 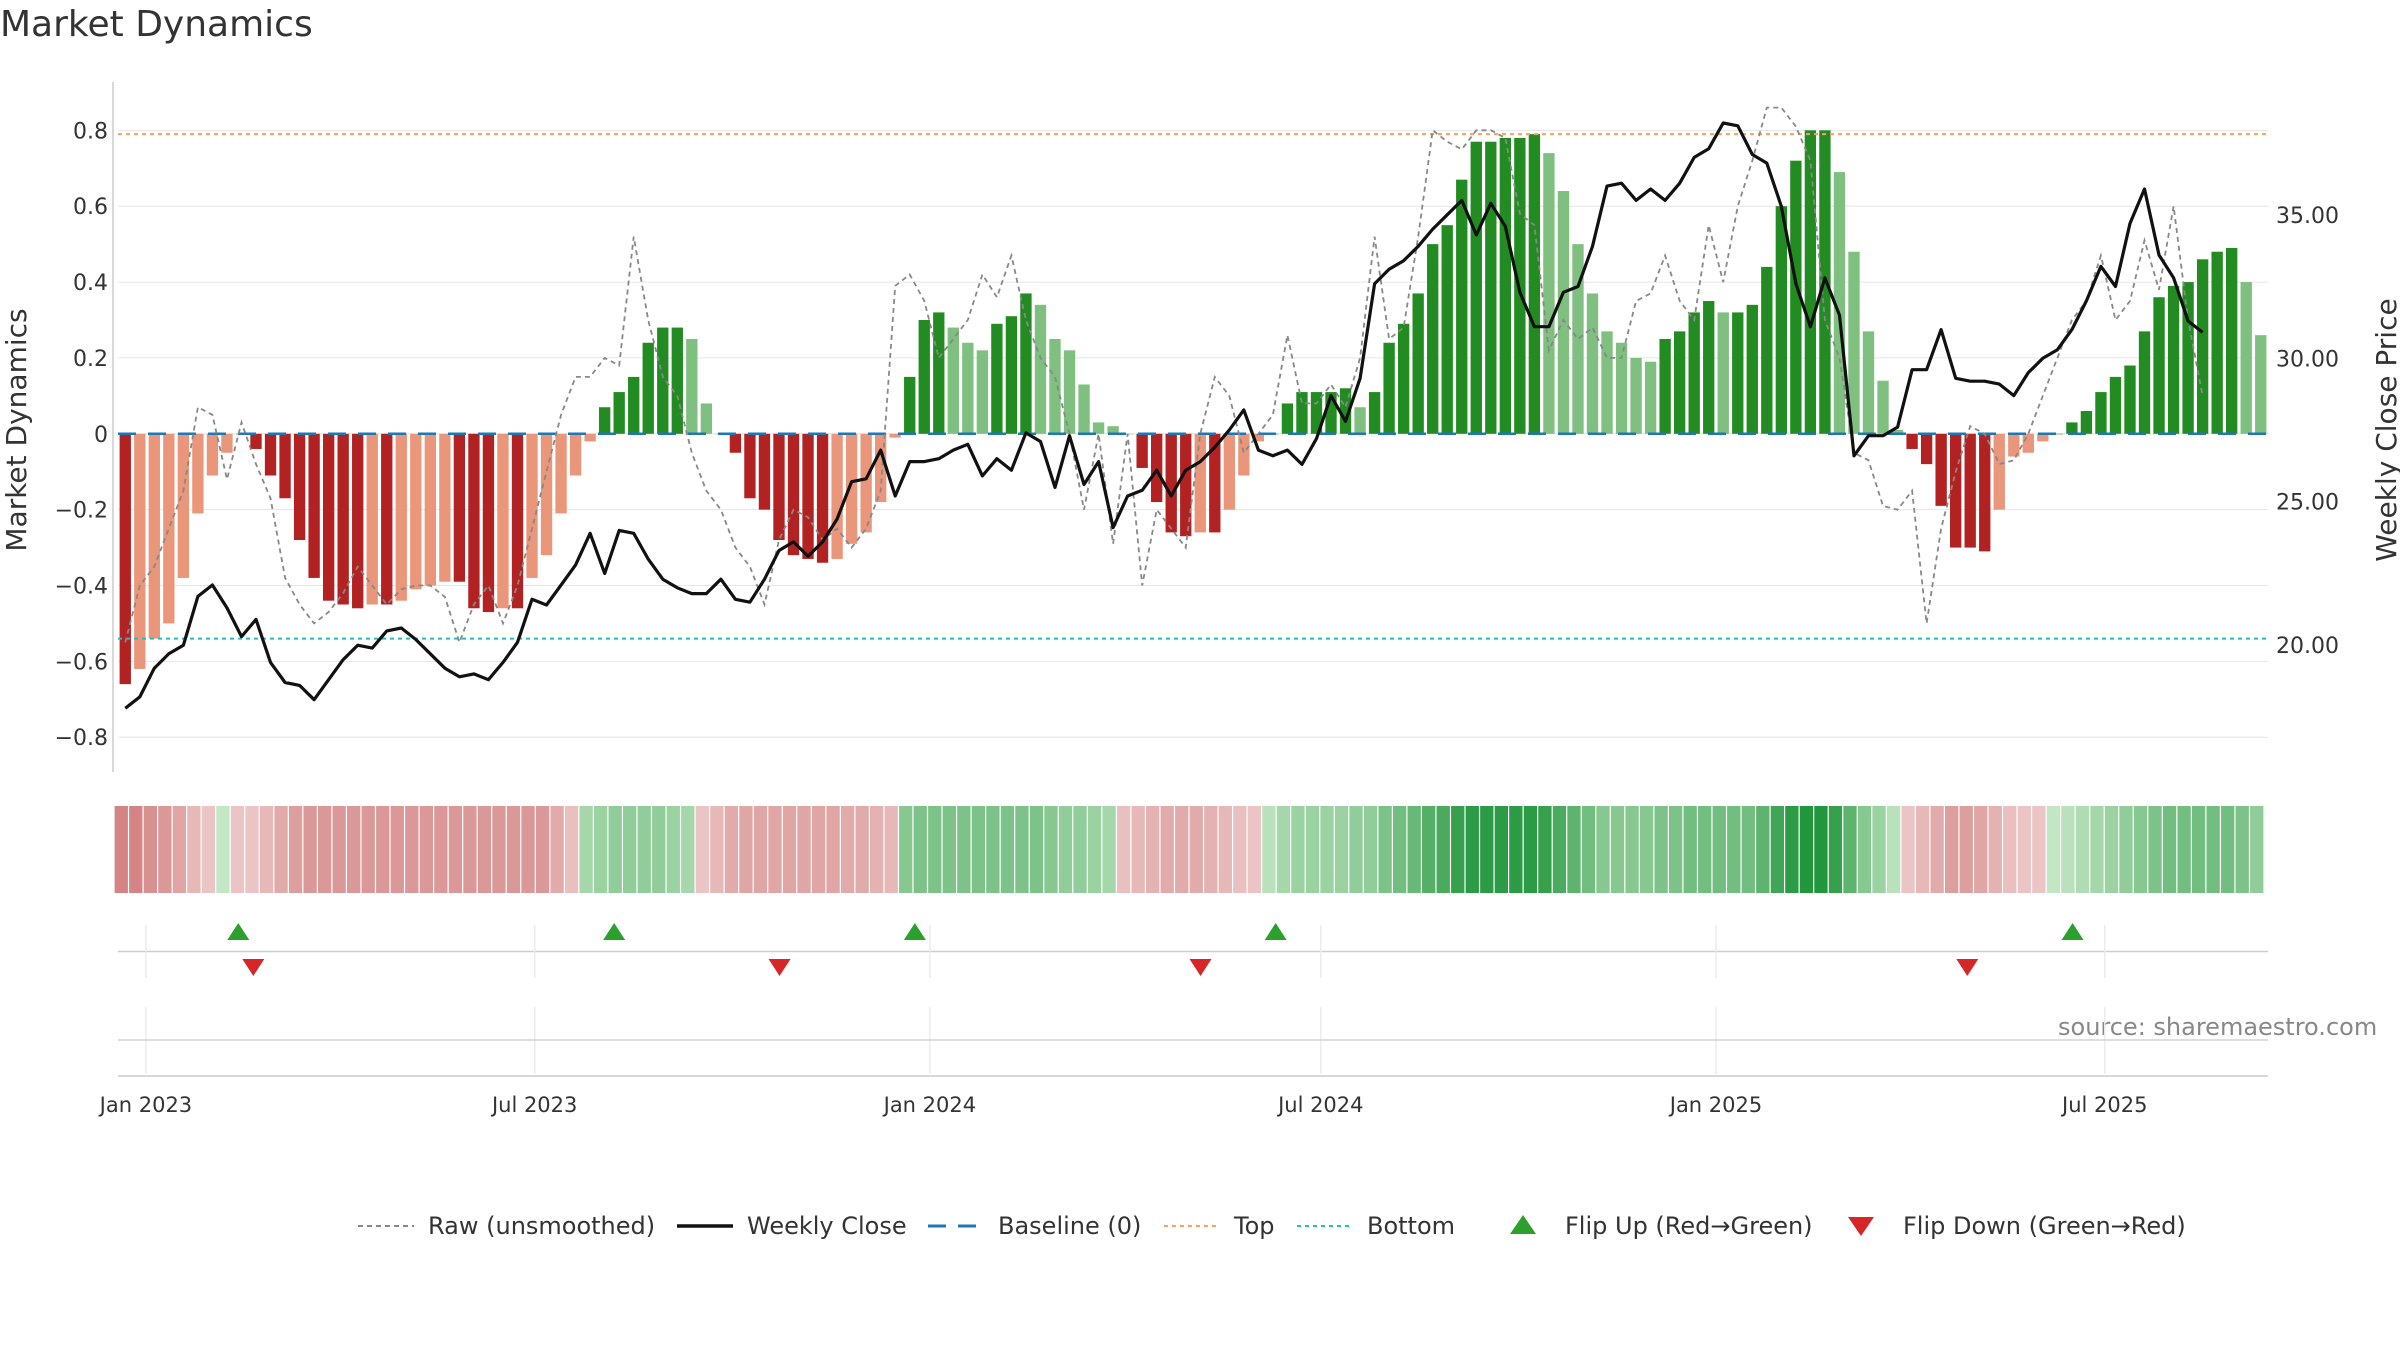 I want to click on y-tick-label: −0.8, so click(x=81, y=738).